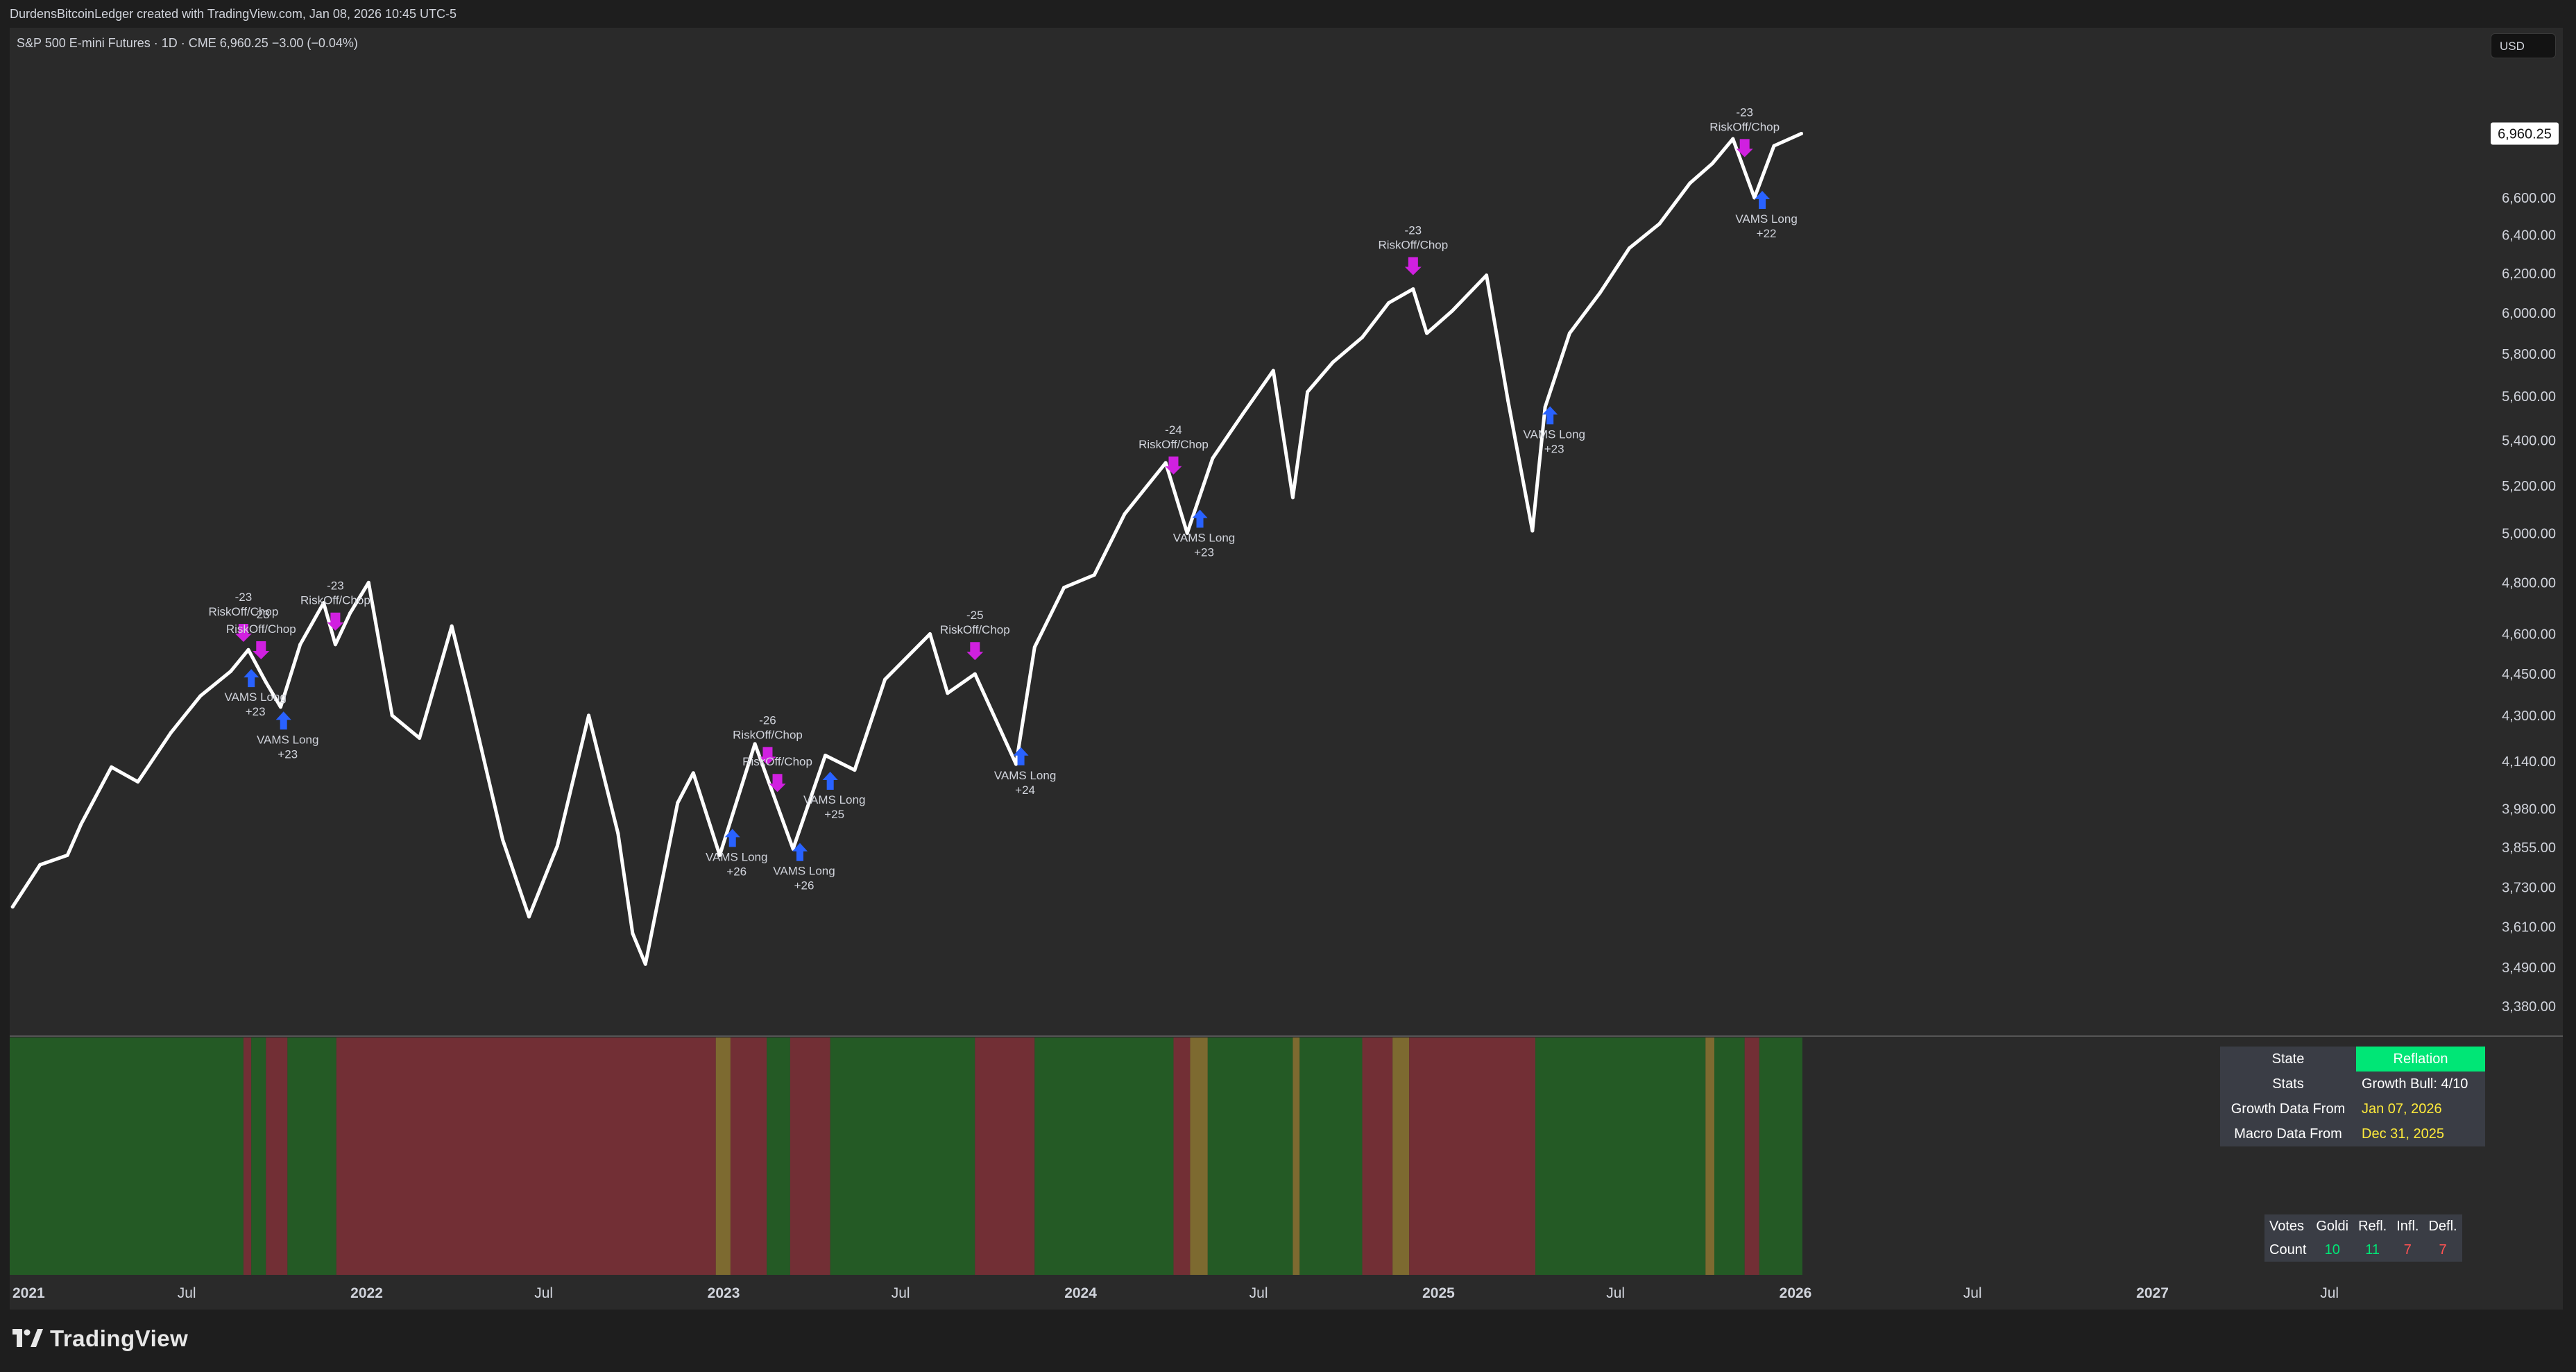  Describe the element at coordinates (256, 712) in the screenshot. I see `long-label: +23` at that location.